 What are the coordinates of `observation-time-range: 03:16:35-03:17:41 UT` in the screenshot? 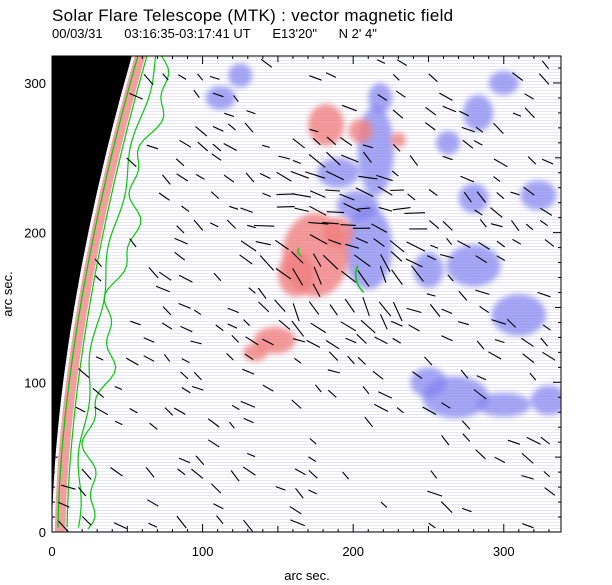 It's located at (187, 33).